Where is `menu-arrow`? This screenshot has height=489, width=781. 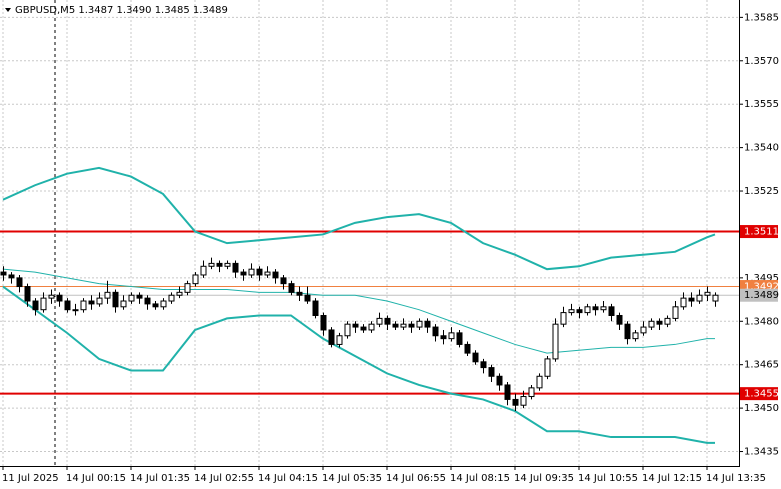 menu-arrow is located at coordinates (8, 10).